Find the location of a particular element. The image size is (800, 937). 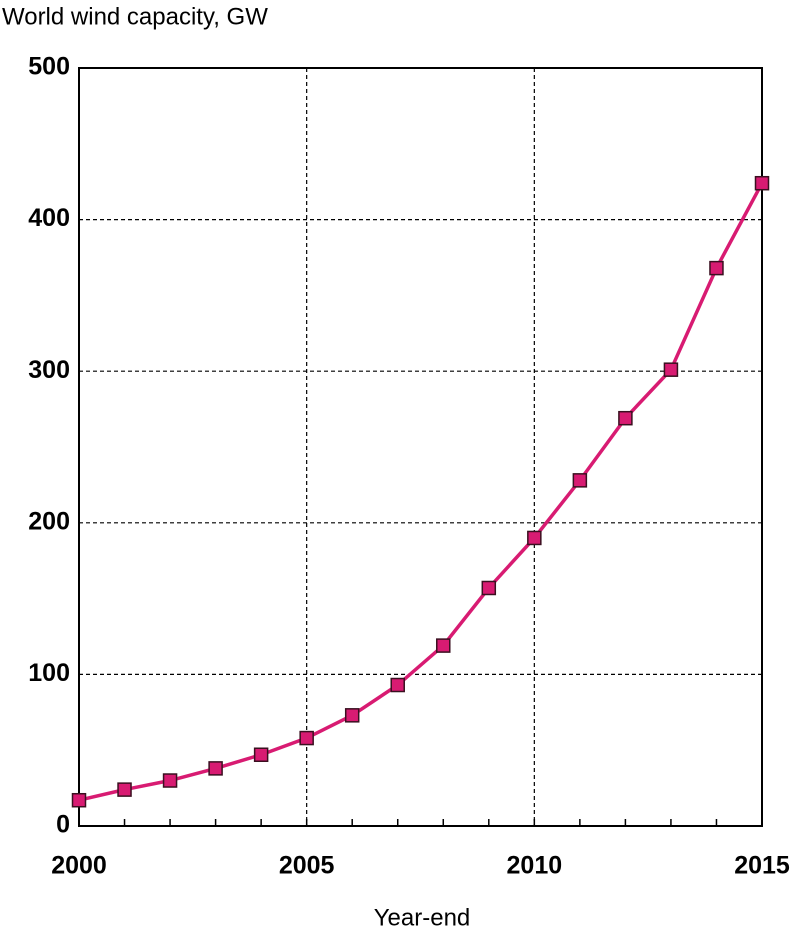

x-tick-label: 2010 is located at coordinates (535, 866).